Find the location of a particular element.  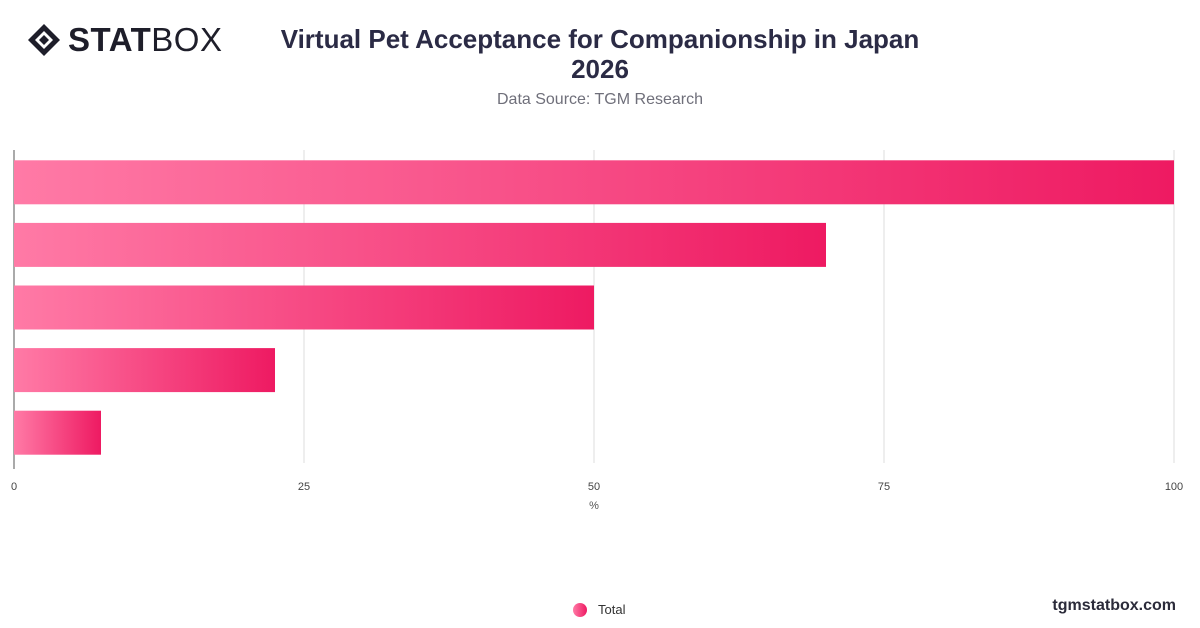

logo-wordmark-bold: STAT is located at coordinates (110, 39).